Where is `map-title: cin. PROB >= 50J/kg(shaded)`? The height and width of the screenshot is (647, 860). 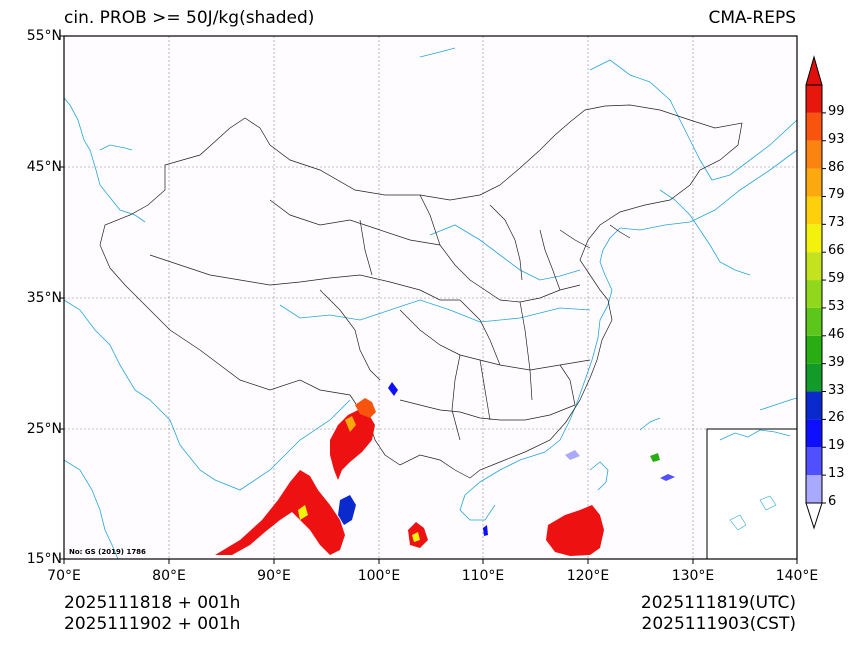 map-title: cin. PROB >= 50J/kg(shaded) is located at coordinates (189, 18).